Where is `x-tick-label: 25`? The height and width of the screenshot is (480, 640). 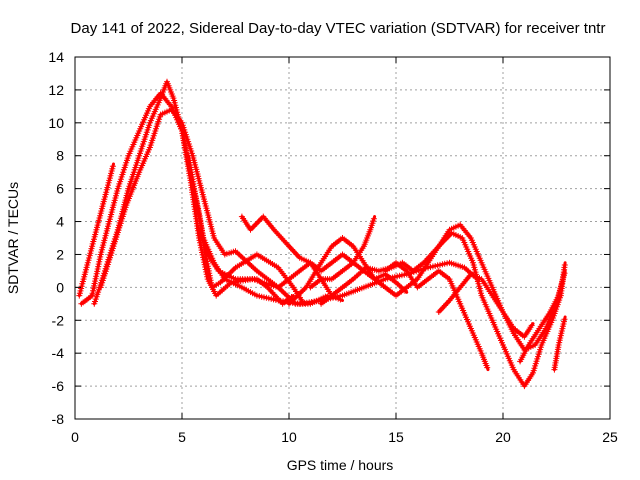
x-tick-label: 25 is located at coordinates (610, 437).